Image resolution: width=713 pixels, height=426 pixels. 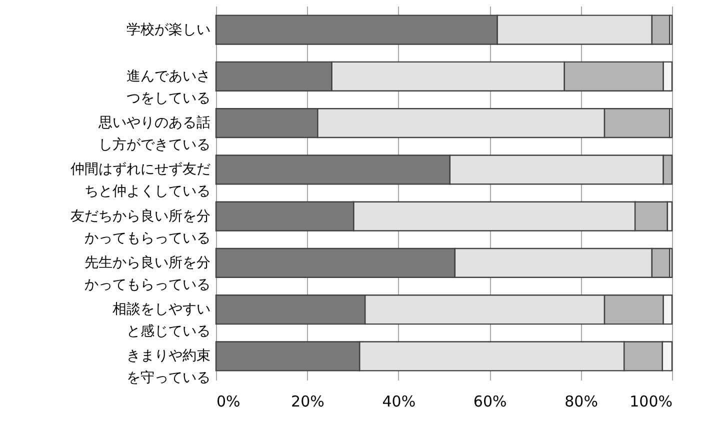 What do you see at coordinates (140, 181) in the screenshot?
I see `y-tick-label: 仲間はずれにせず友だちと仲よくしている` at bounding box center [140, 181].